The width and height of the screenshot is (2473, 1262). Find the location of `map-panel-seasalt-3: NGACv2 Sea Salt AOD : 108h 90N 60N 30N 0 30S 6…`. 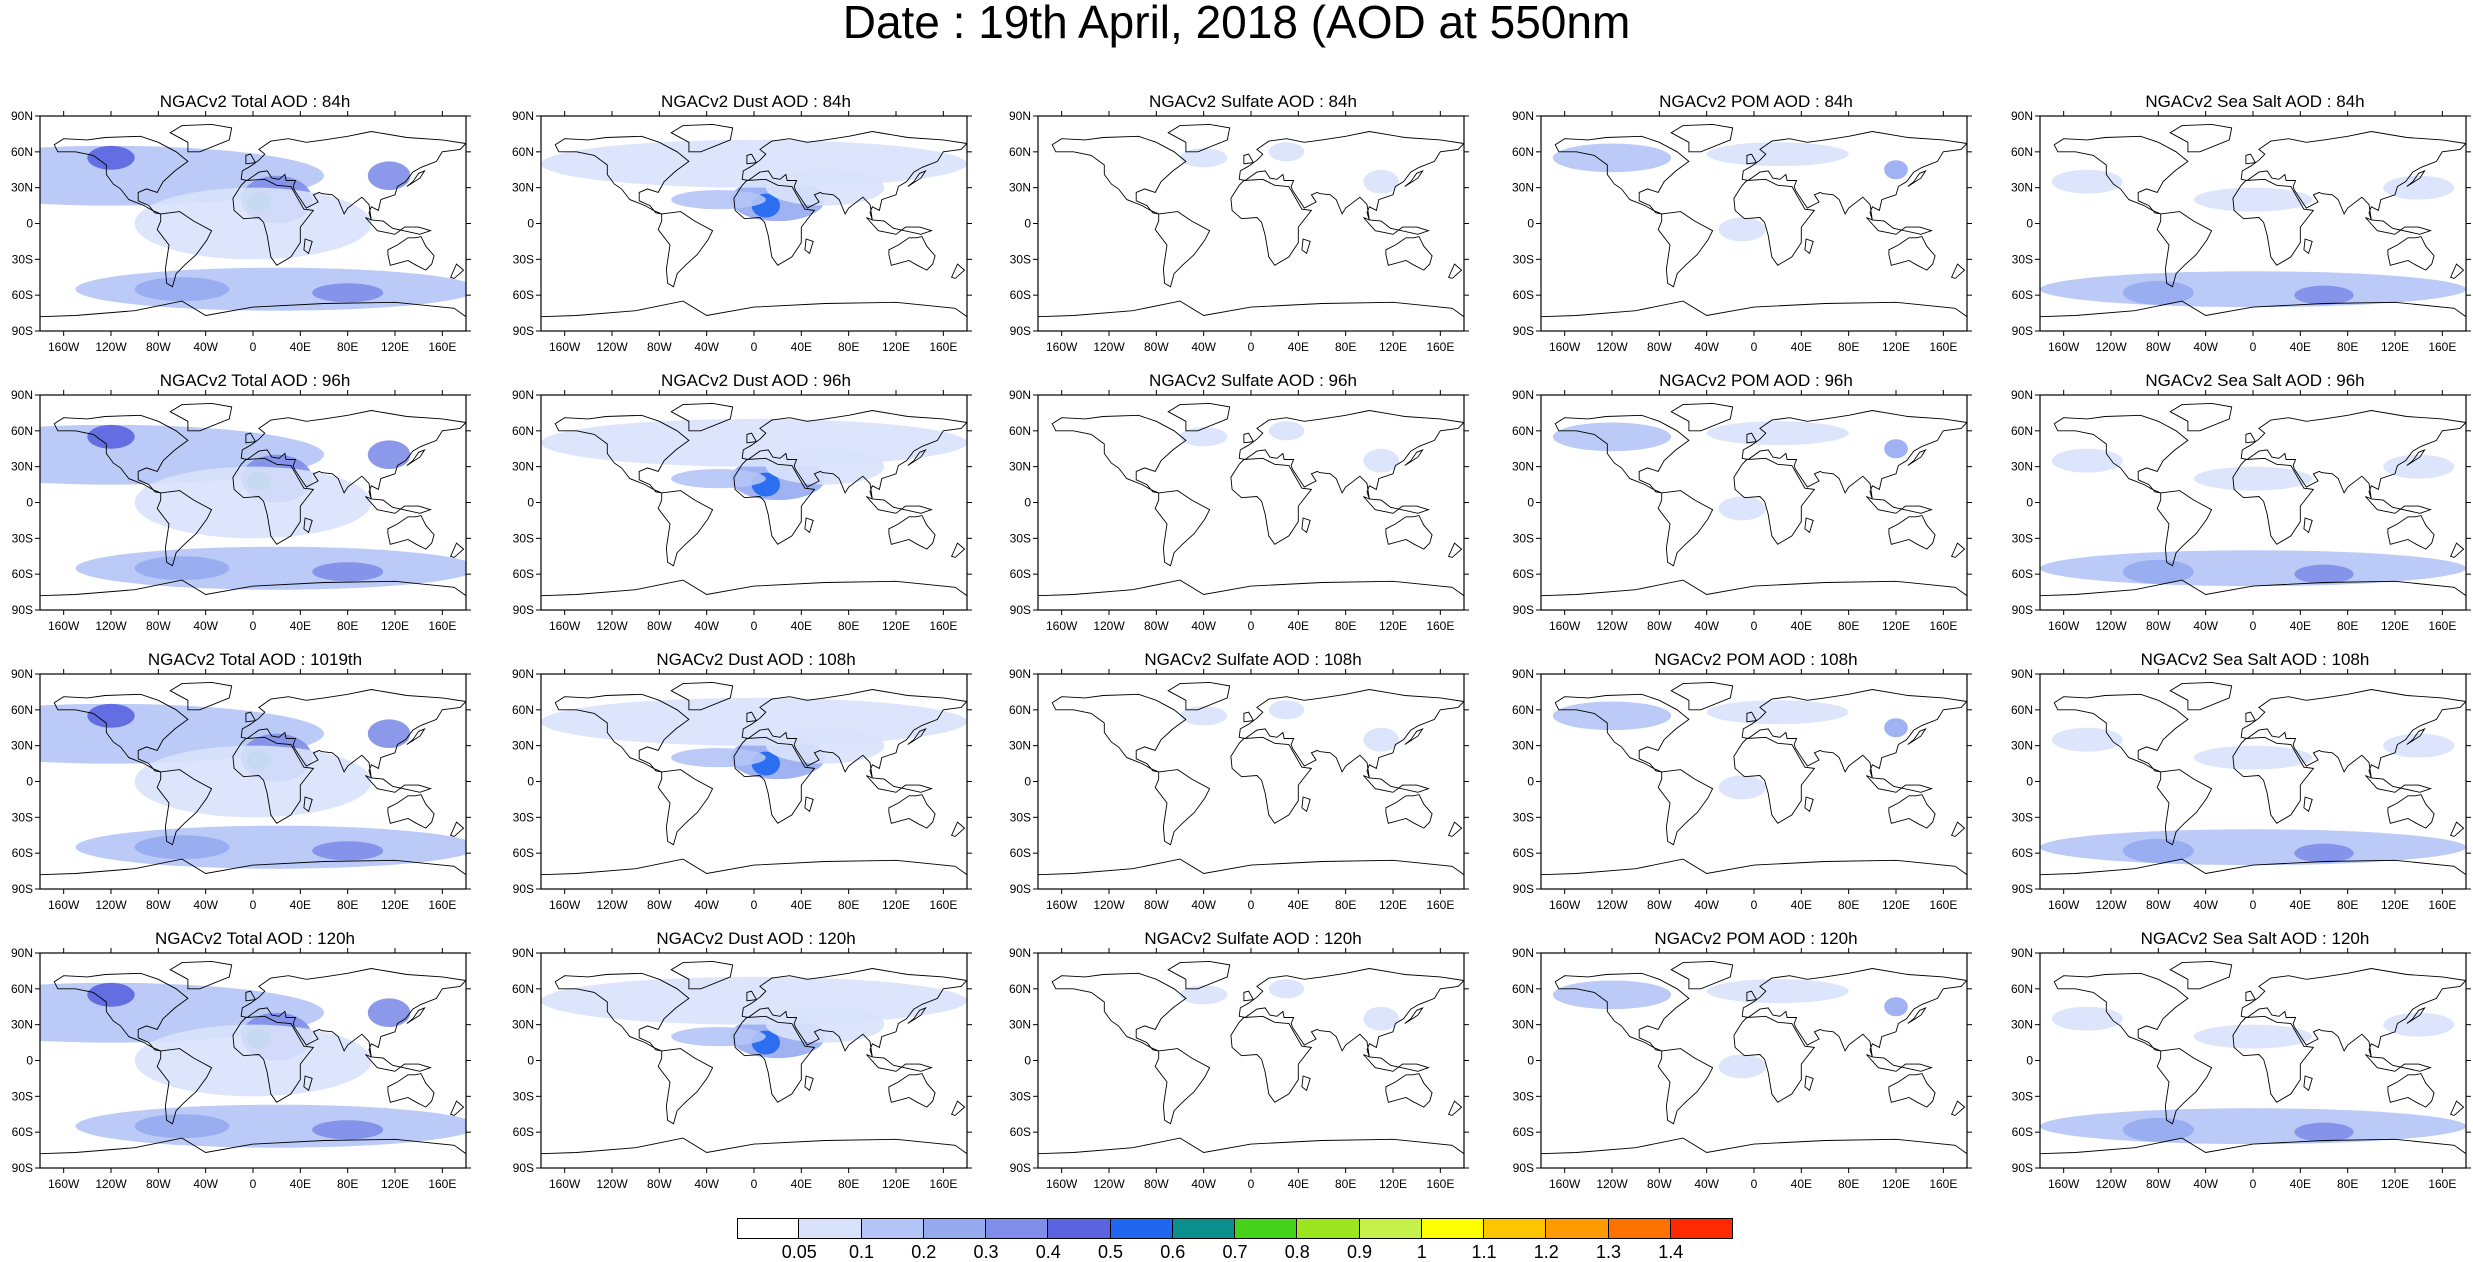

map-panel-seasalt-3: NGACv2 Sea Salt AOD : 108h 90N 60N 30N 0 30S 6… is located at coordinates (2236, 785).